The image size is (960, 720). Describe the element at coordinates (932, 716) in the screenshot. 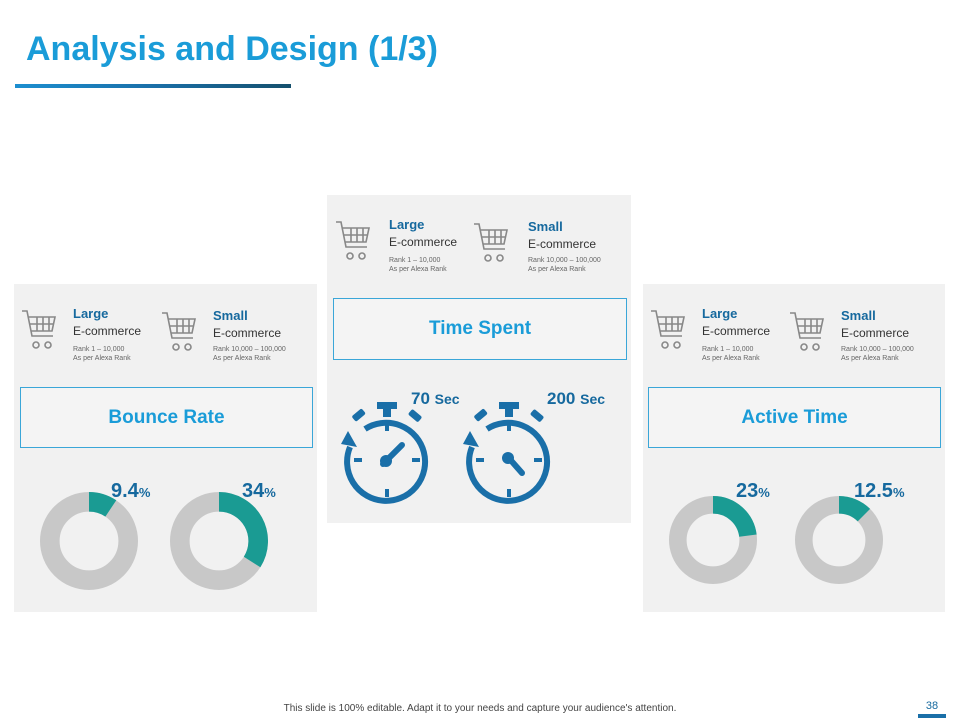

I see `page-number-bar` at that location.